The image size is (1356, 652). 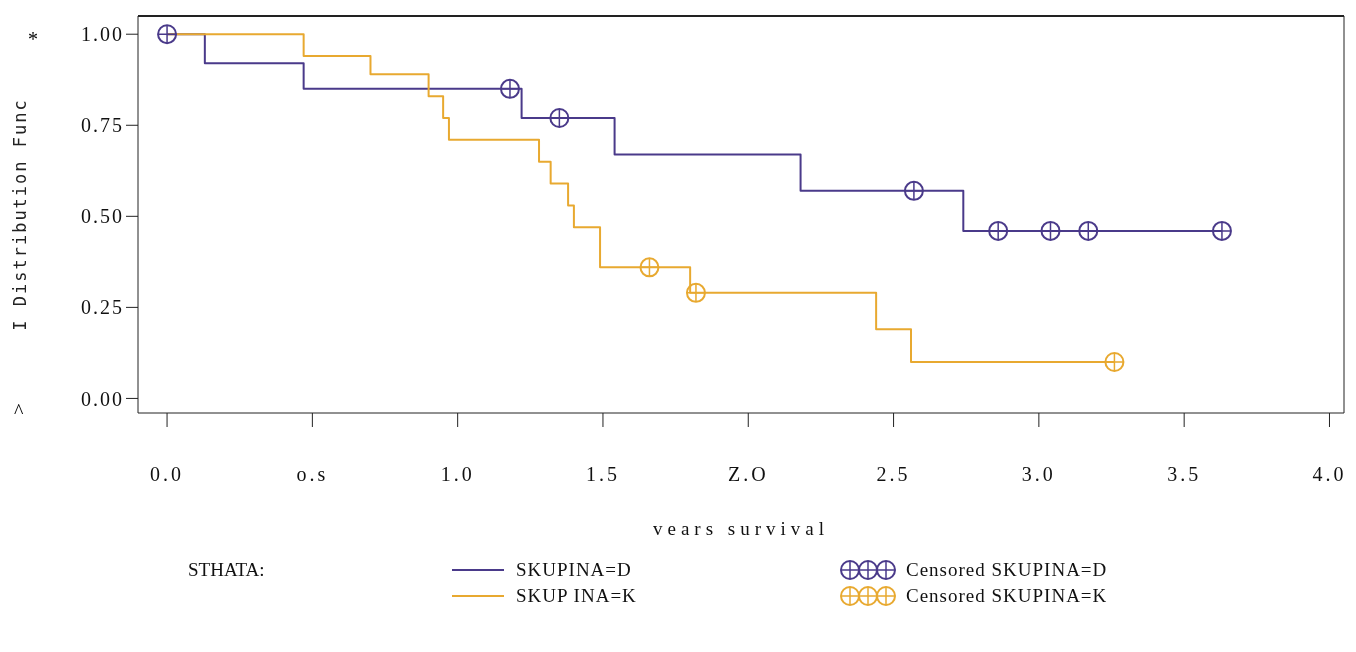 What do you see at coordinates (312, 474) in the screenshot?
I see `x-tick-label: o.s` at bounding box center [312, 474].